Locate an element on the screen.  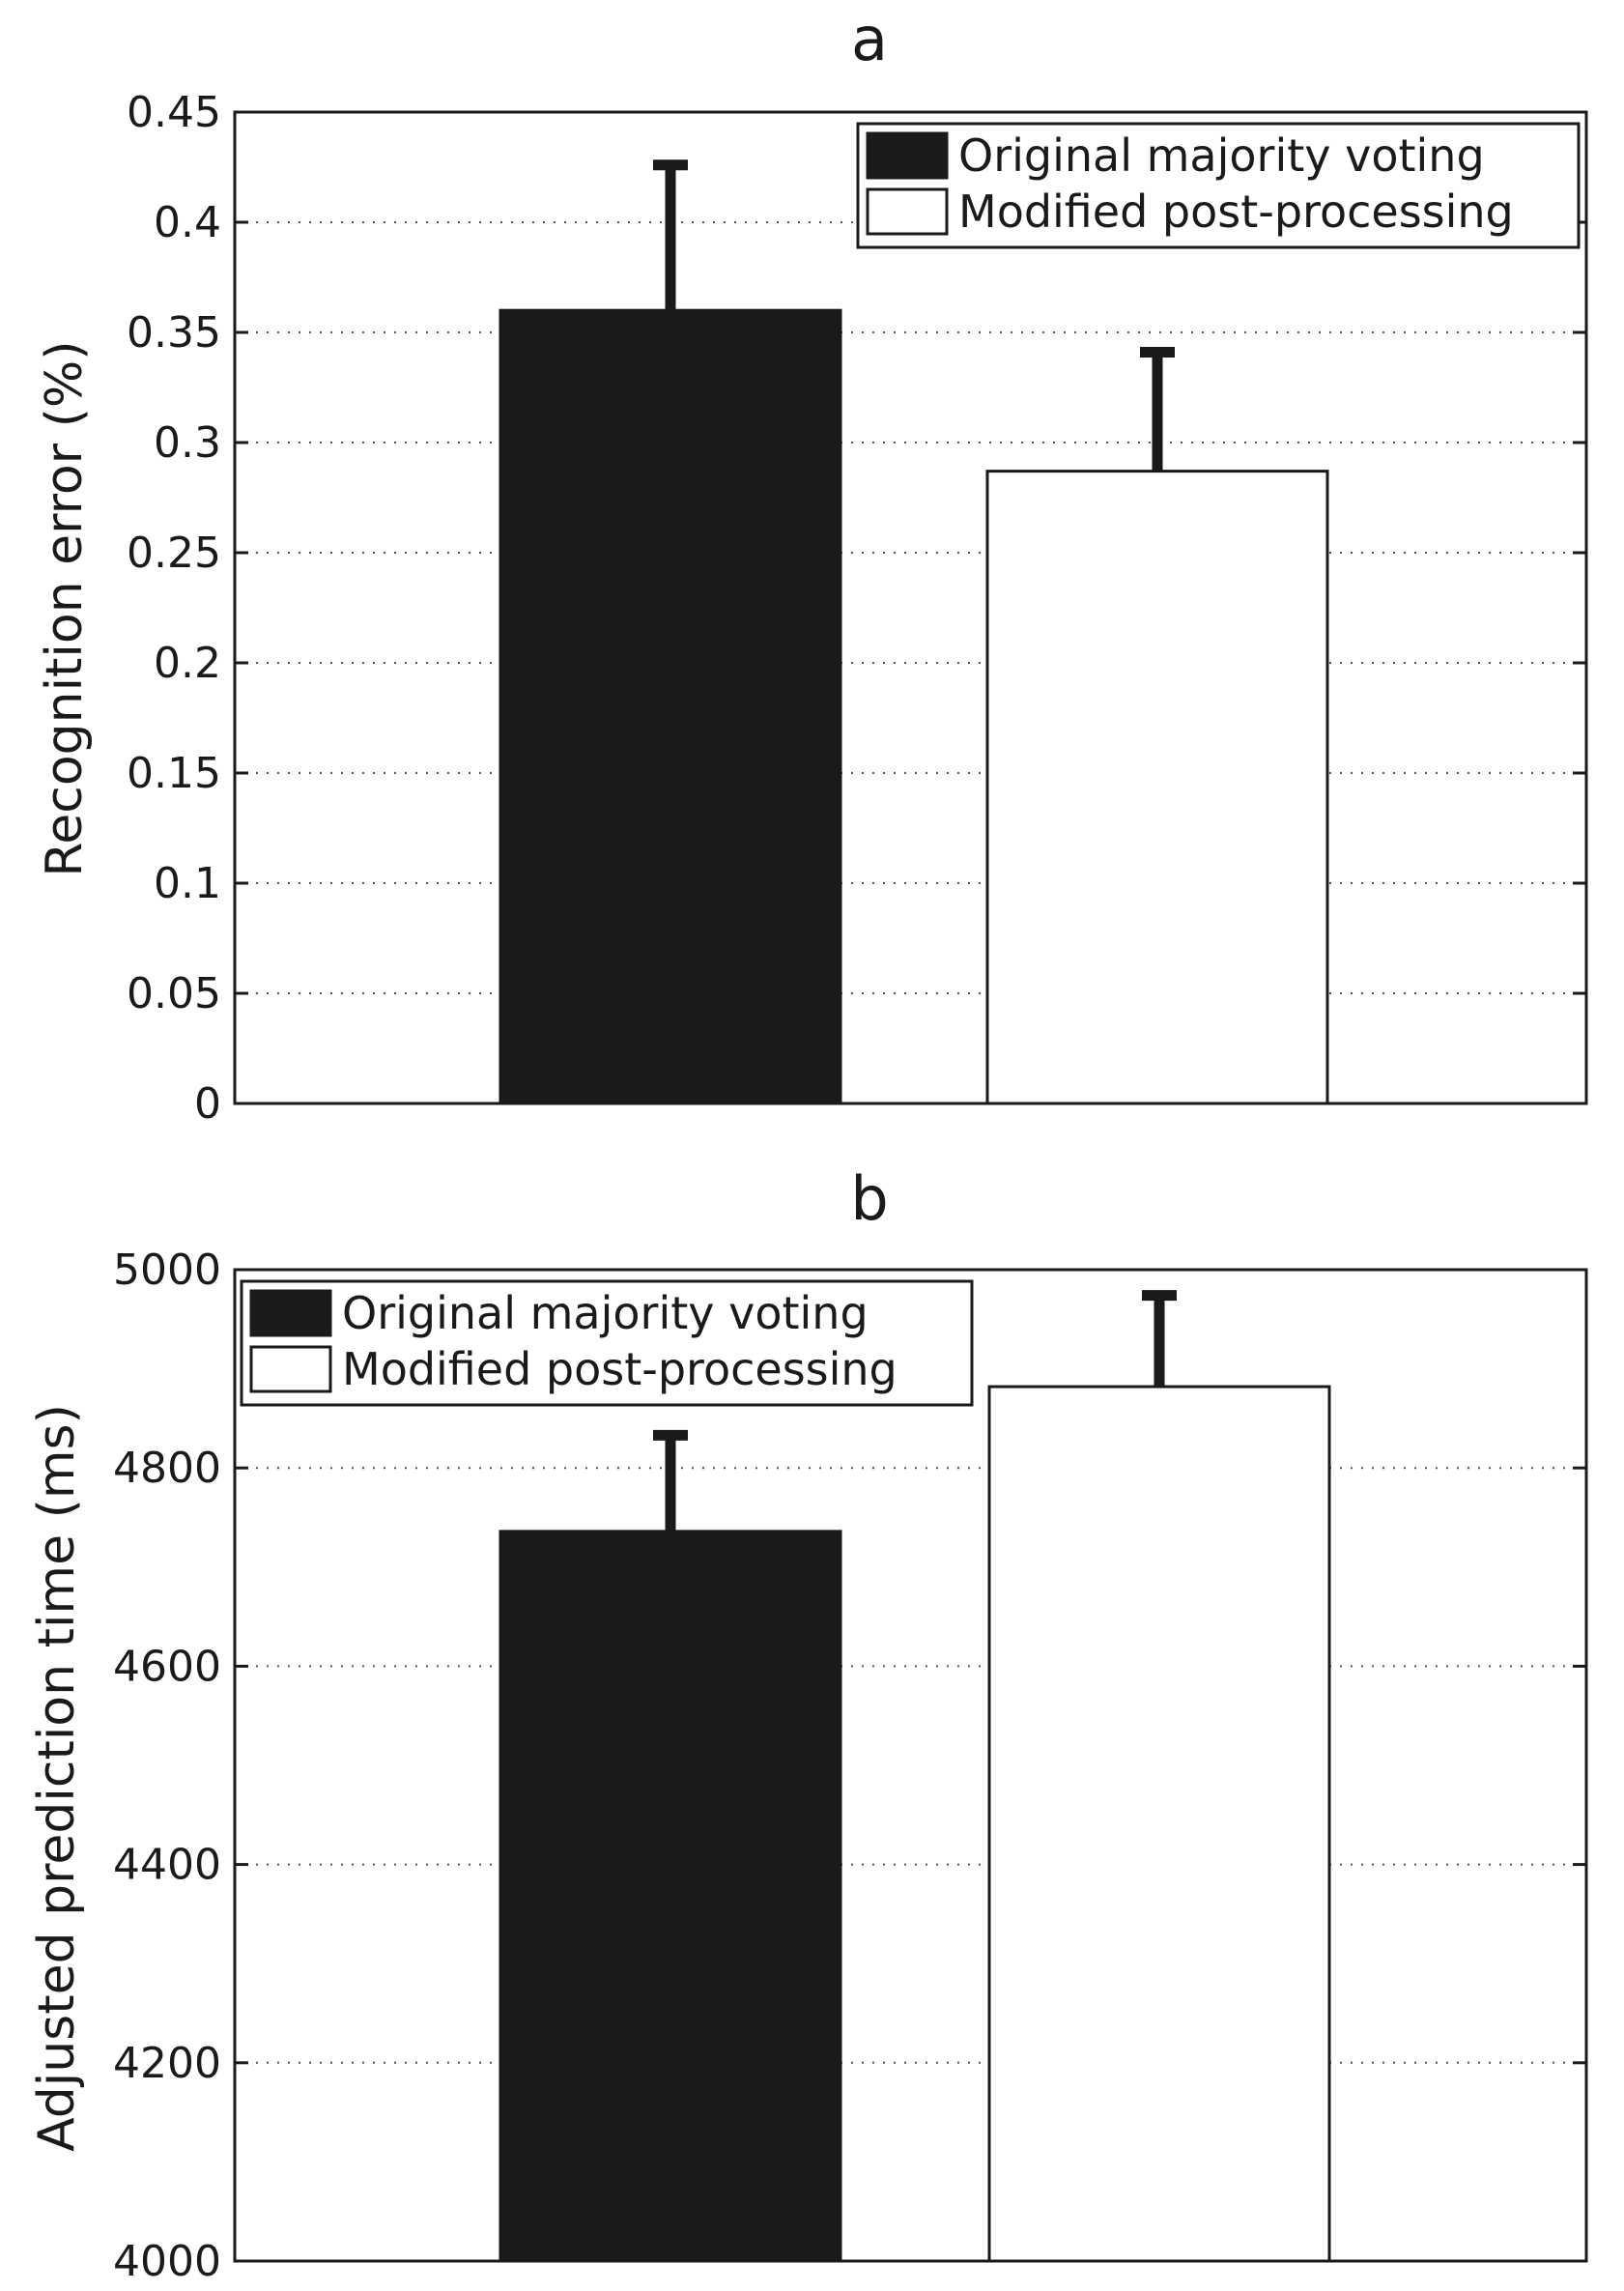
chart-b-title: b is located at coordinates (869, 1198).